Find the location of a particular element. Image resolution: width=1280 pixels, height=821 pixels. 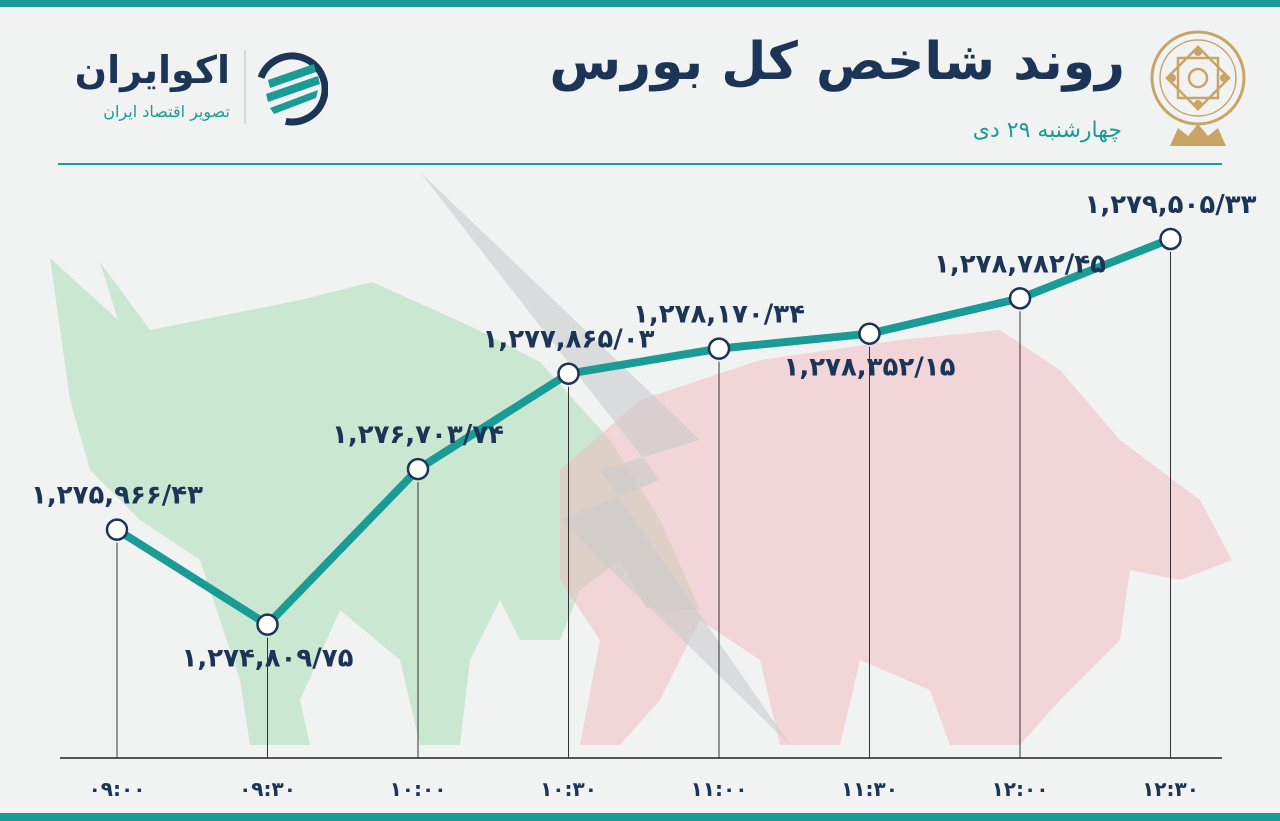

x-tick-label-3: ۱۰:۳۰ is located at coordinates (568, 789).